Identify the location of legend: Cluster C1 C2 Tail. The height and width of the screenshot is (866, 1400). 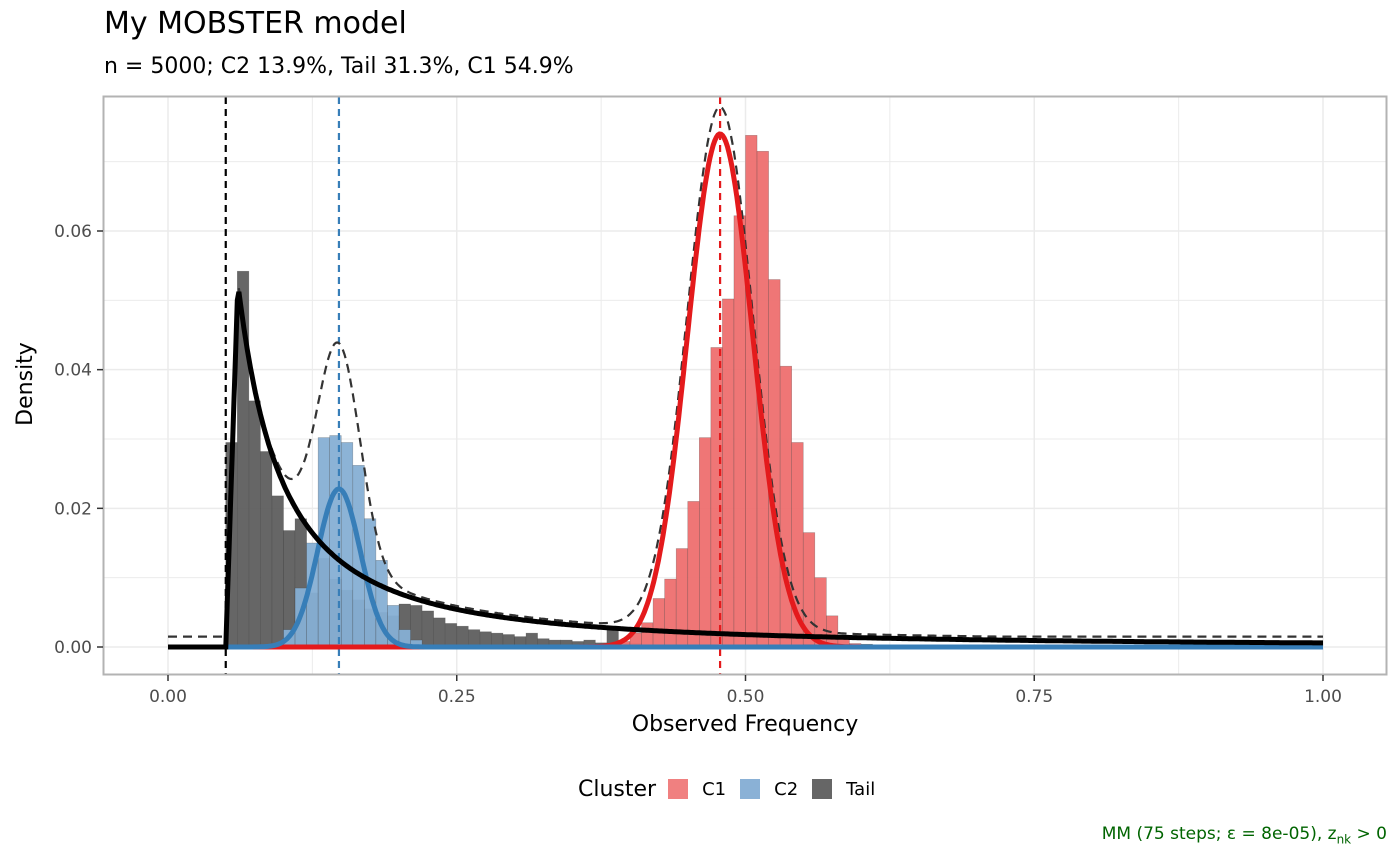
(733, 789).